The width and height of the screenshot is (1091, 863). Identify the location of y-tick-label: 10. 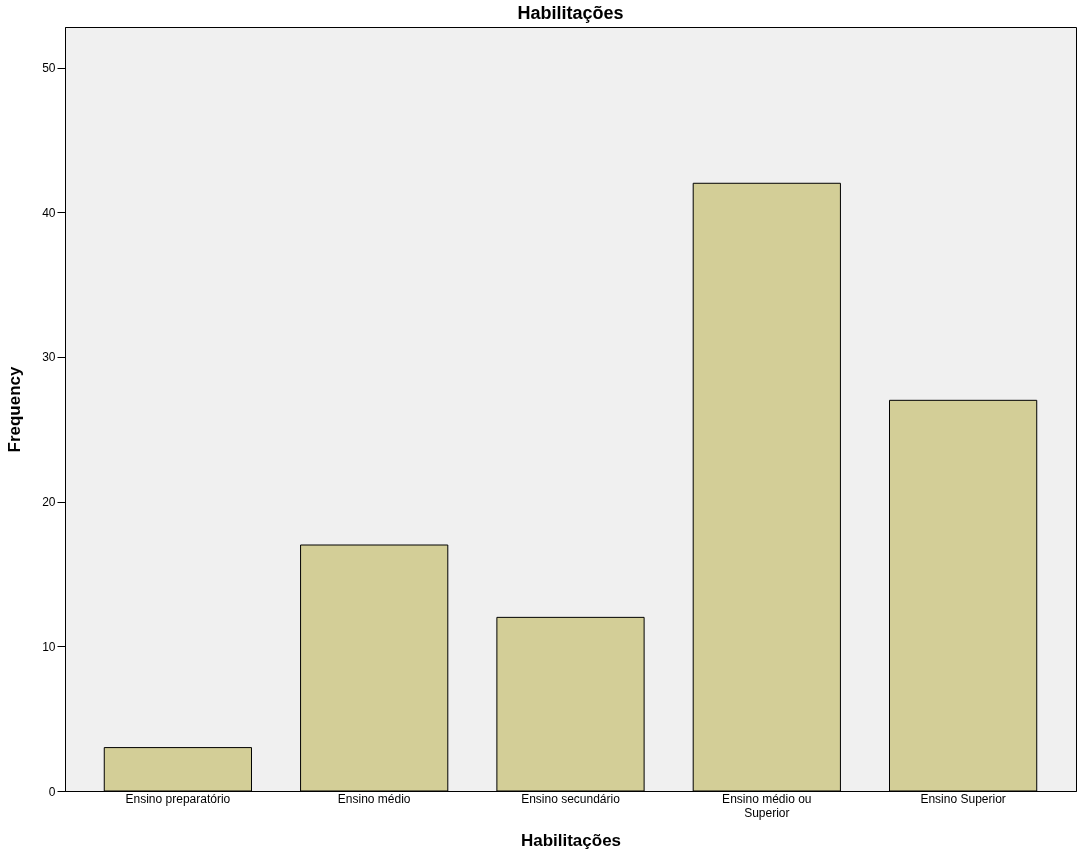
(49, 646).